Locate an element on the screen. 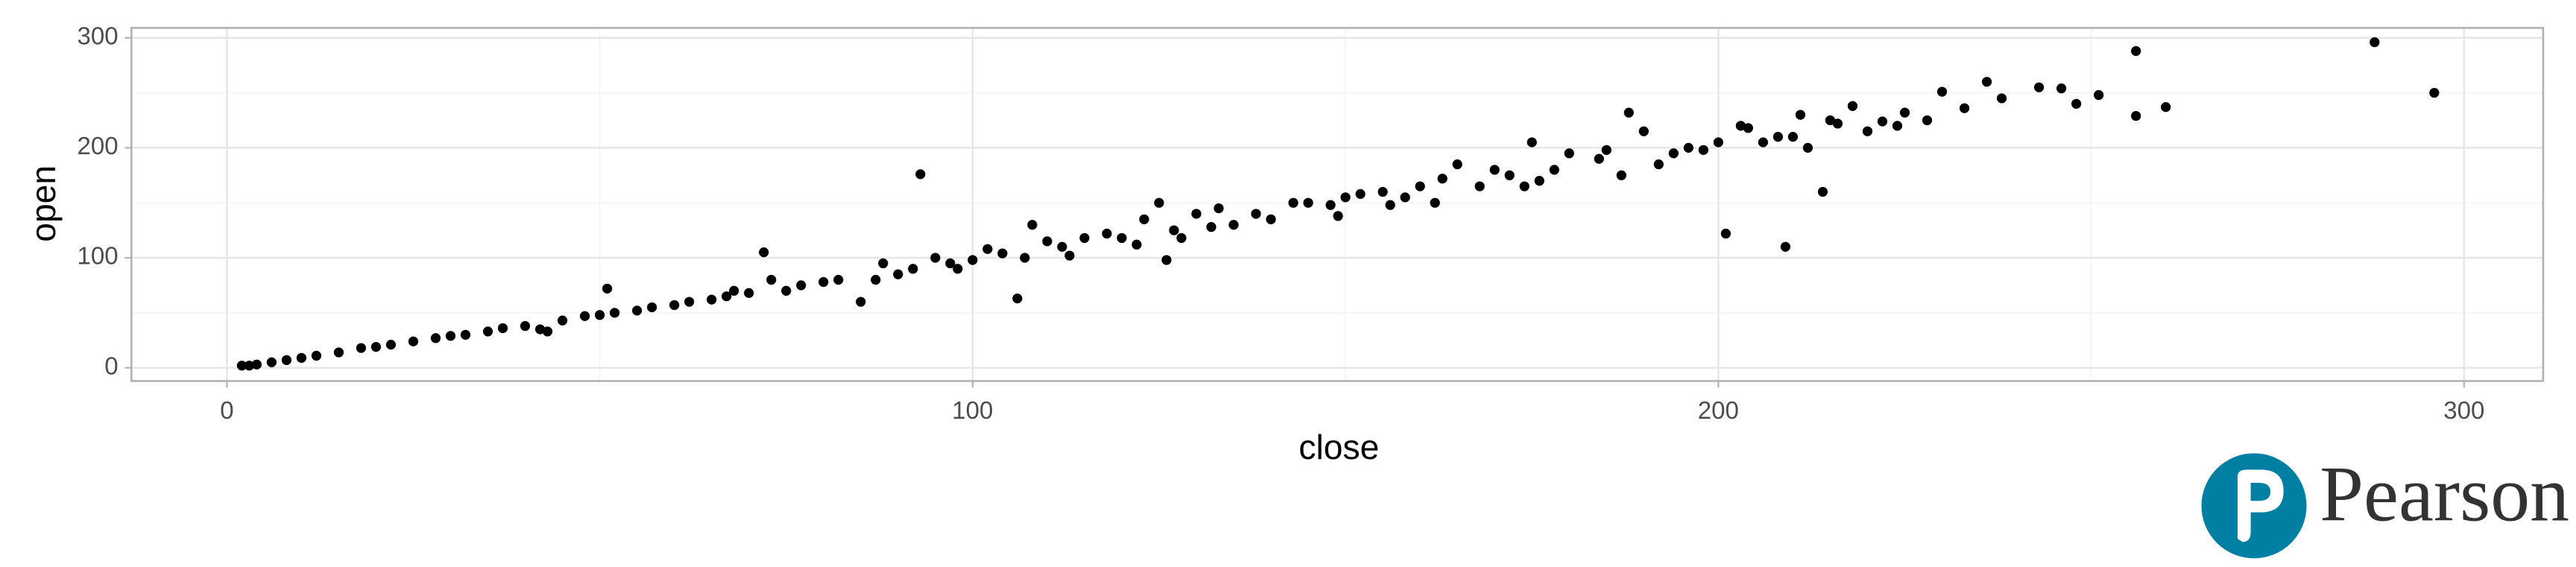 The image size is (2576, 567). x-tick-label: 200 is located at coordinates (1718, 411).